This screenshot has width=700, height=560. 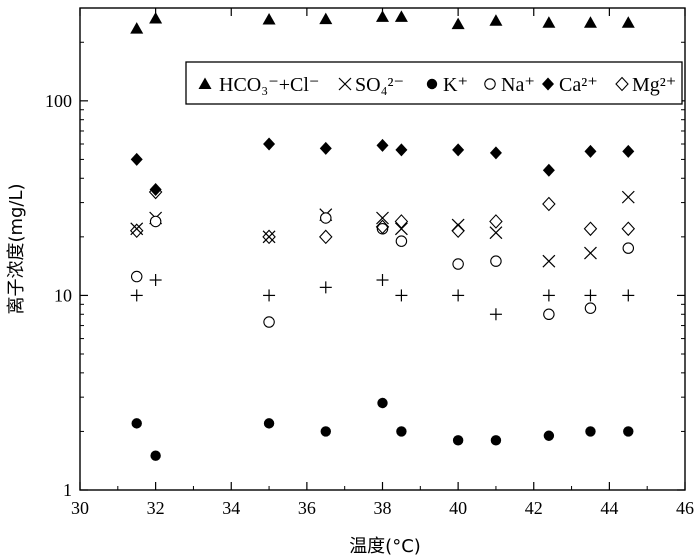 What do you see at coordinates (490, 84) in the screenshot?
I see `legend-marker-circle-open` at bounding box center [490, 84].